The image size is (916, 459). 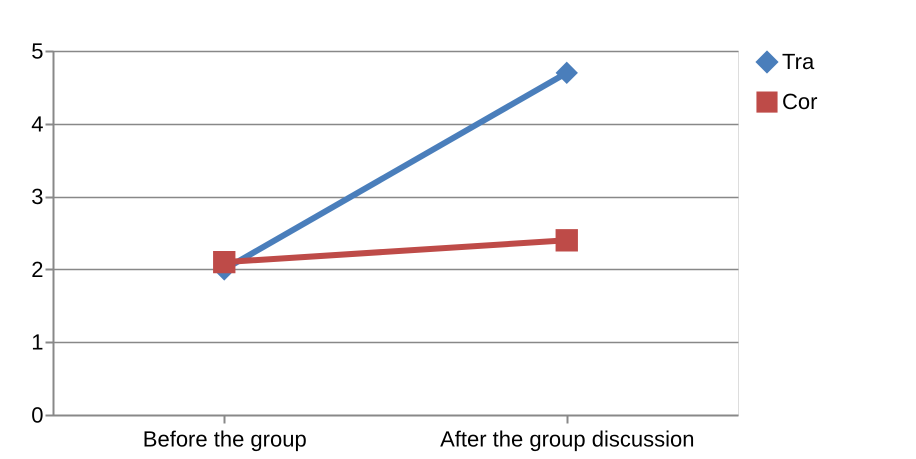 I want to click on legend-label: Tra, so click(x=798, y=61).